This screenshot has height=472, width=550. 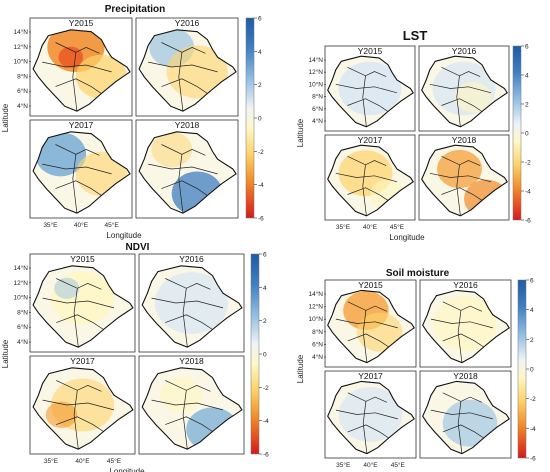 I want to click on lat-tick-label: 12°N, so click(x=315, y=307).